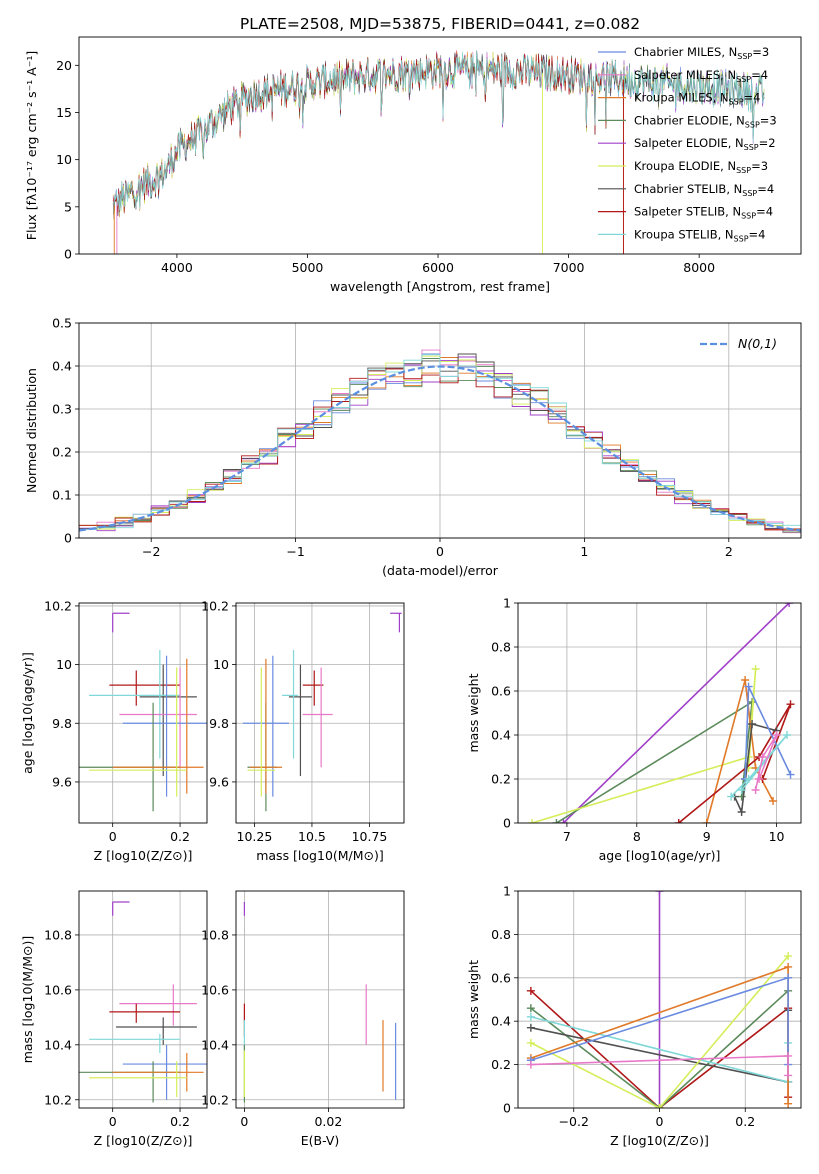 Image resolution: width=819 pixels, height=1174 pixels. I want to click on normal-curve, so click(440, 448).